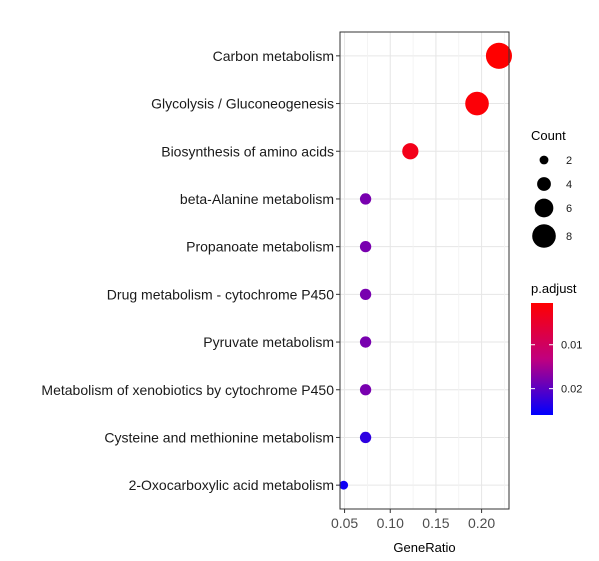 Image resolution: width=599 pixels, height=561 pixels. Describe the element at coordinates (424, 547) in the screenshot. I see `x-axis-title: GeneRatio` at that location.